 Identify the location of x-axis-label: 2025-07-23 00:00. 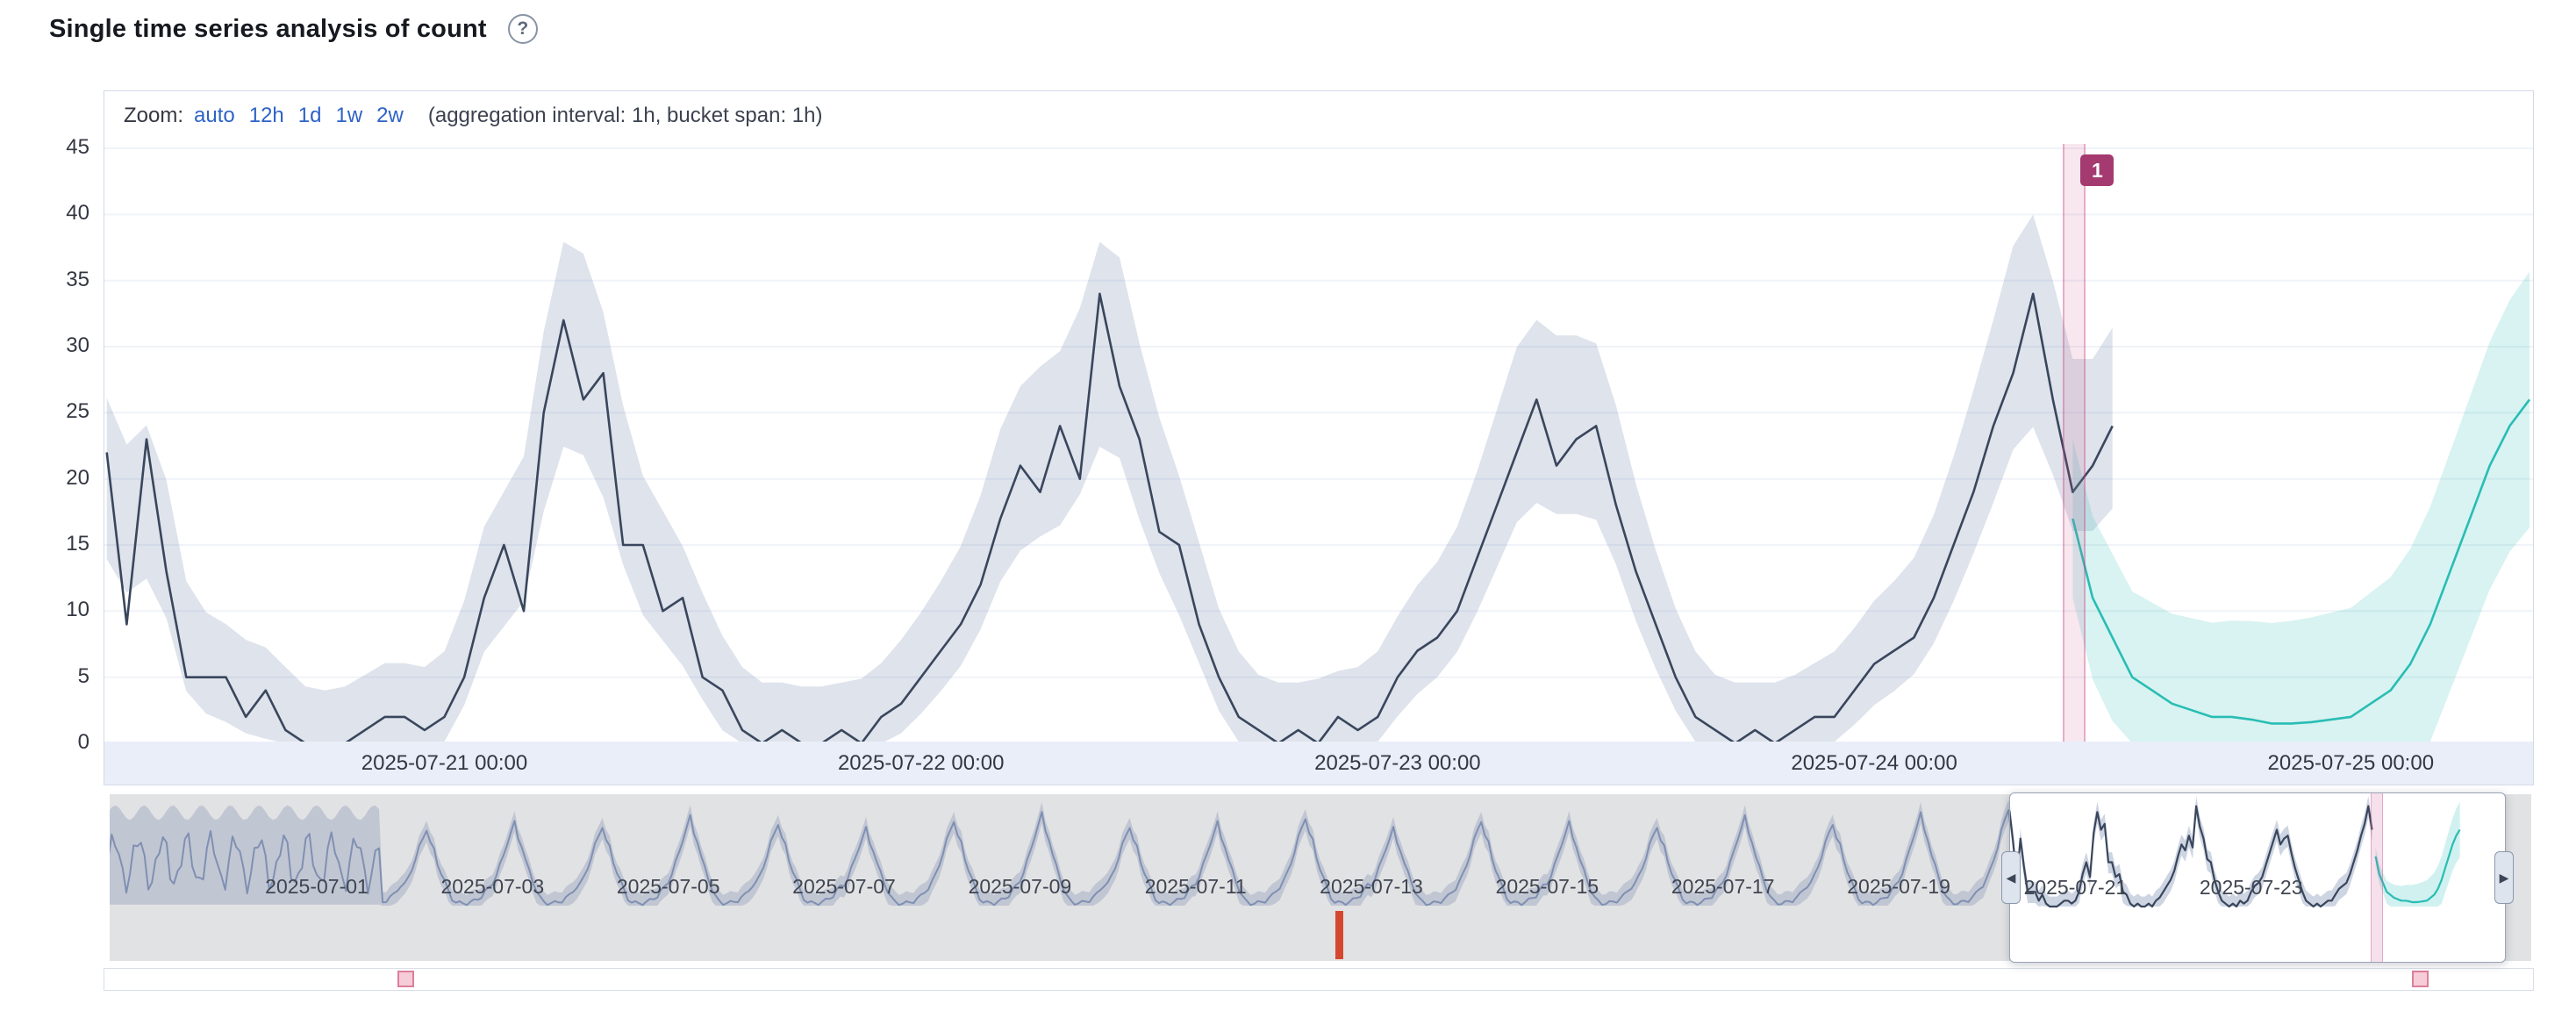
(1397, 763).